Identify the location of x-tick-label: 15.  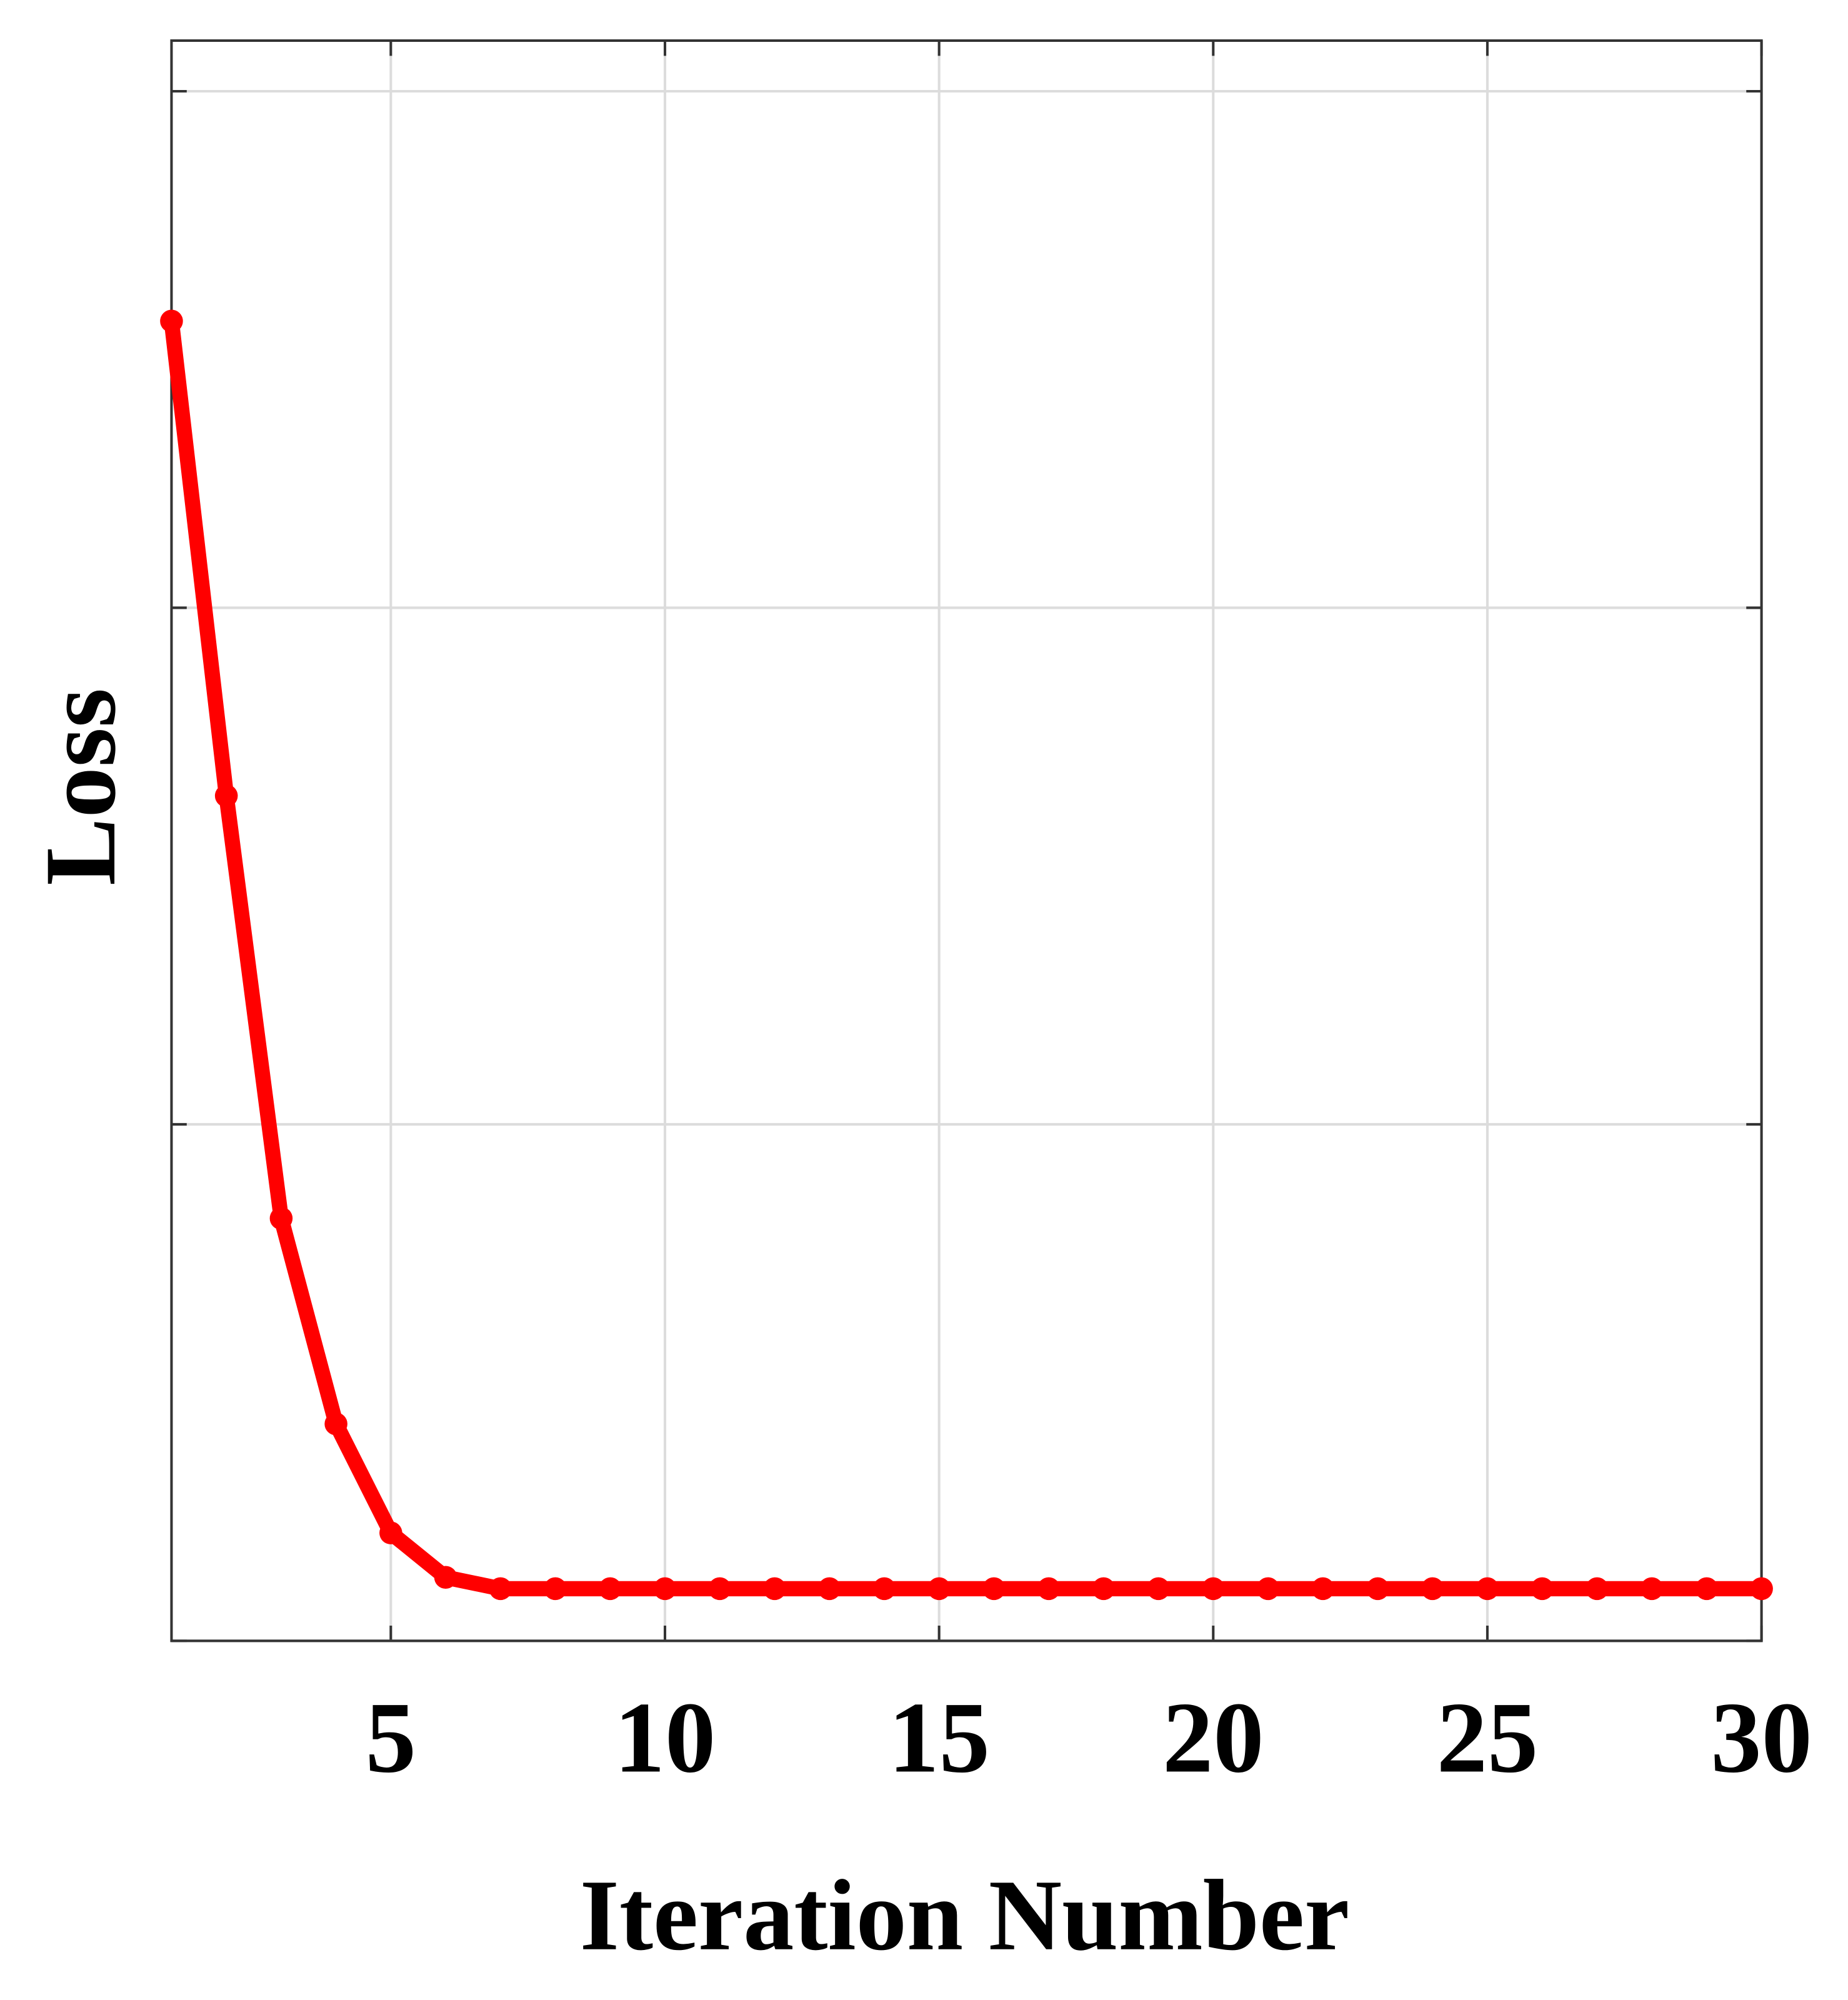
(938, 1738).